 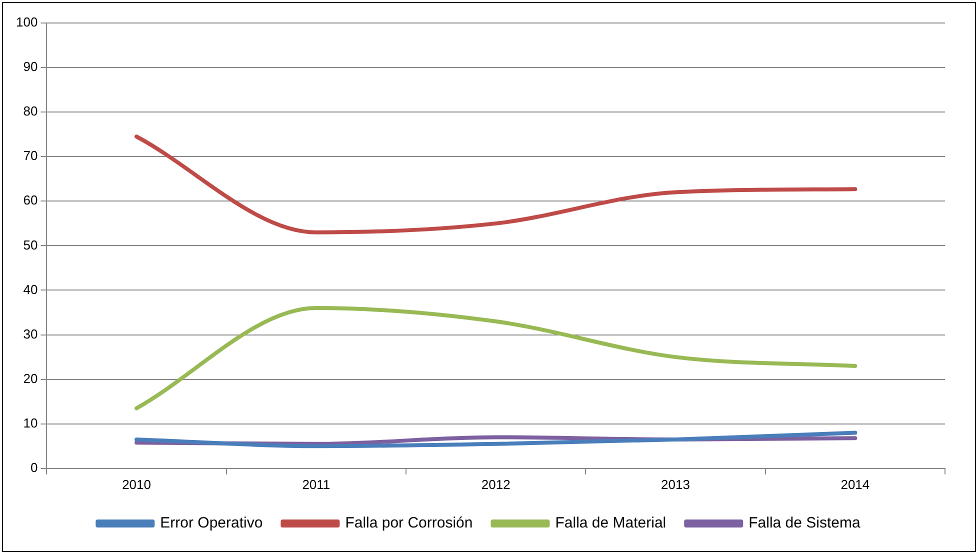 I want to click on y-tick-label: 100, so click(x=27, y=22).